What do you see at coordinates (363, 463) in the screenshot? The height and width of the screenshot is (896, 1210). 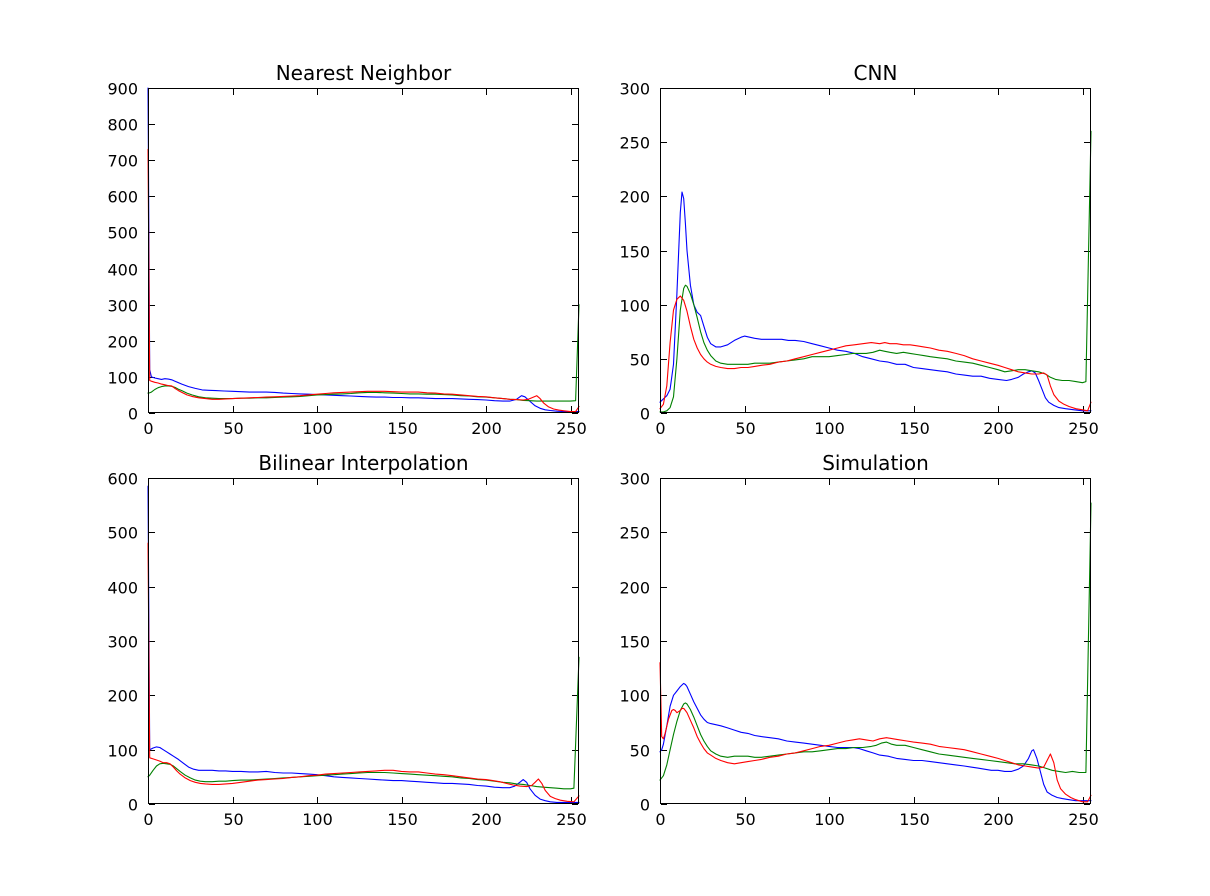 I see `plot-title-bilinear-interpolation: Bilinear Interpolation` at bounding box center [363, 463].